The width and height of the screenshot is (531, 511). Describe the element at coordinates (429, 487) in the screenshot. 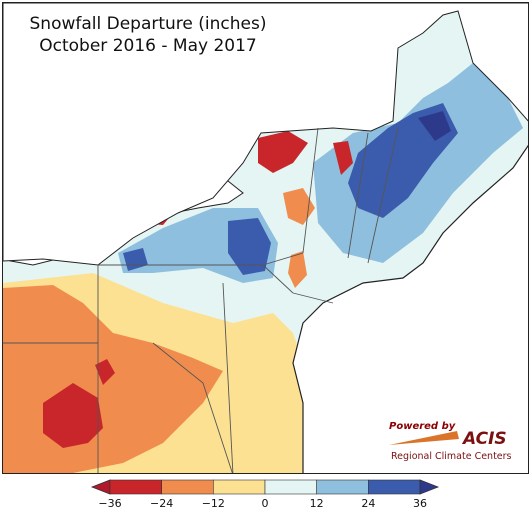

I see `legend-over-arrow` at that location.